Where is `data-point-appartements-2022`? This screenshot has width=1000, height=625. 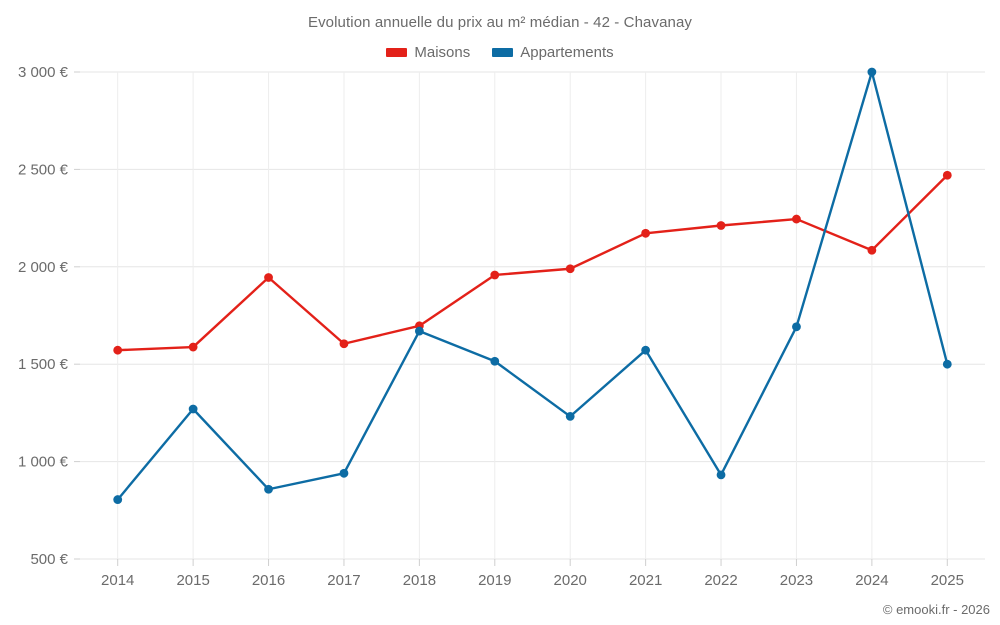
data-point-appartements-2022 is located at coordinates (721, 475).